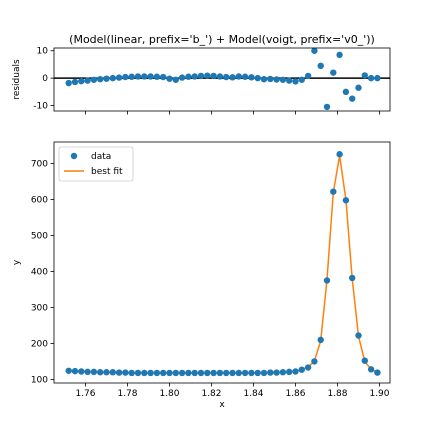  What do you see at coordinates (17, 79) in the screenshot?
I see `residuals-y-axis-label: residuals` at bounding box center [17, 79].